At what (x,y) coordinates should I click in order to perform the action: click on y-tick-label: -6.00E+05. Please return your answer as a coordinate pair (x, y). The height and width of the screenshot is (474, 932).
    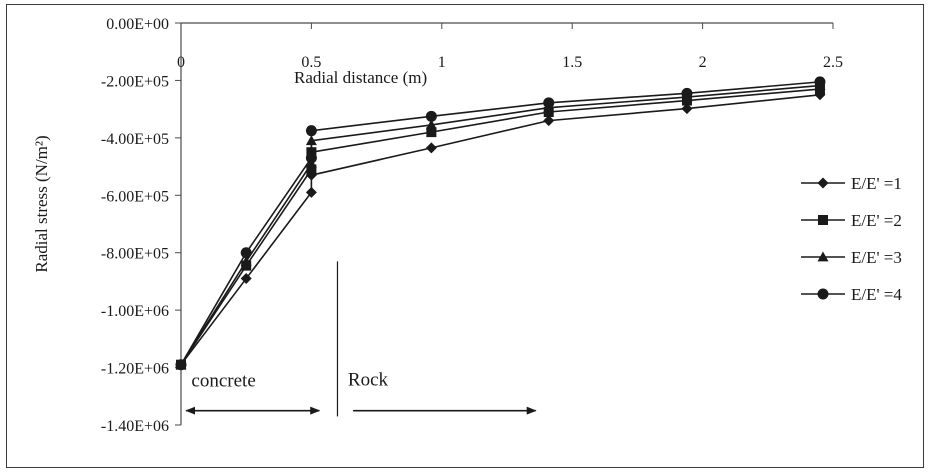
    Looking at the image, I should click on (135, 196).